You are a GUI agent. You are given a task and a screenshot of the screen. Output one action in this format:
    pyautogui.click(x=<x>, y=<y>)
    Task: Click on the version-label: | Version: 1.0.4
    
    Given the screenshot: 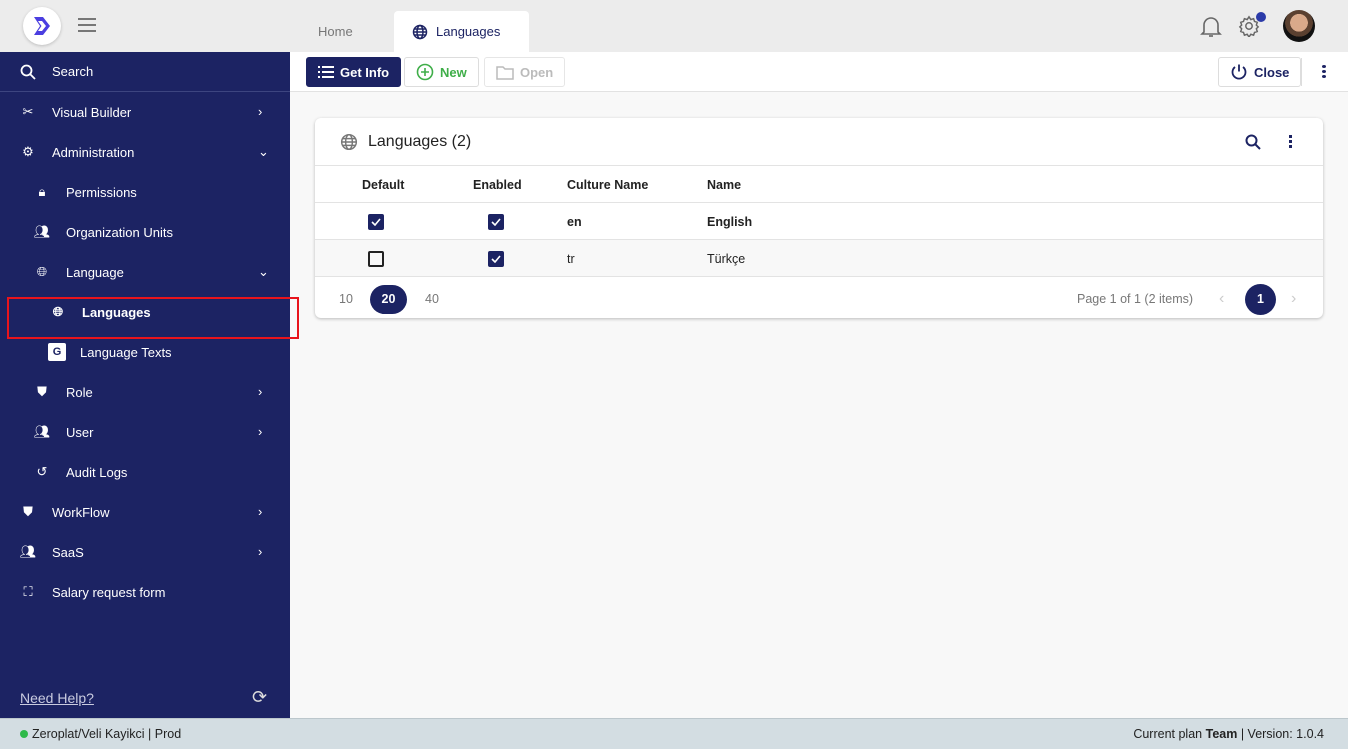 What is the action you would take?
    pyautogui.click(x=1282, y=734)
    